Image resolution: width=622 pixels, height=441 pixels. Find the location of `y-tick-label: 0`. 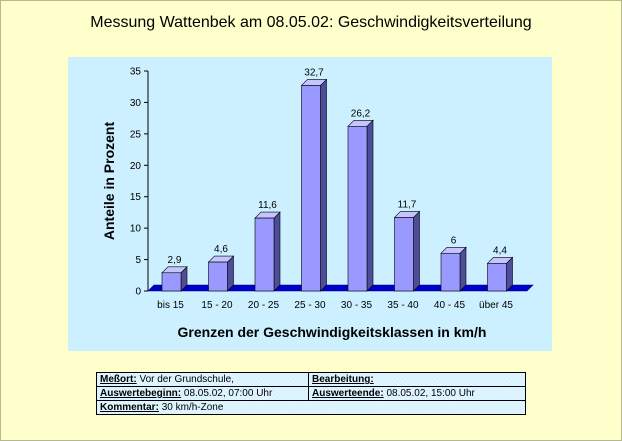

y-tick-label: 0 is located at coordinates (138, 292).